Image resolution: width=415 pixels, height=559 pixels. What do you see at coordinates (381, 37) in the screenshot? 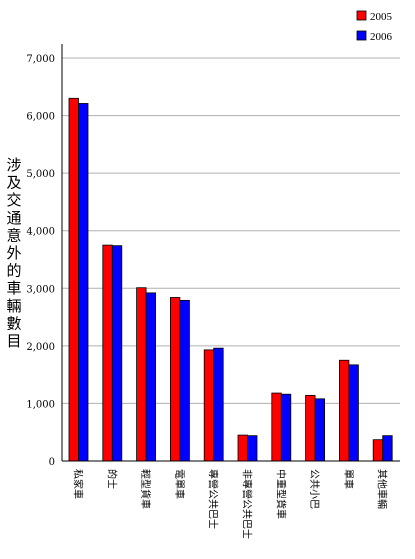
I see `legend-label-2006: 2006` at bounding box center [381, 37].